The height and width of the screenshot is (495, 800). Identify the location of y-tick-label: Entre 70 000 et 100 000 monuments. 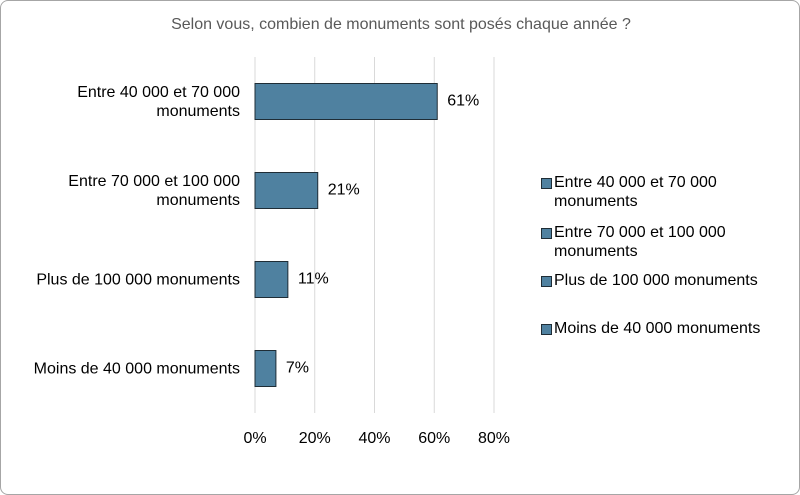
(154, 190).